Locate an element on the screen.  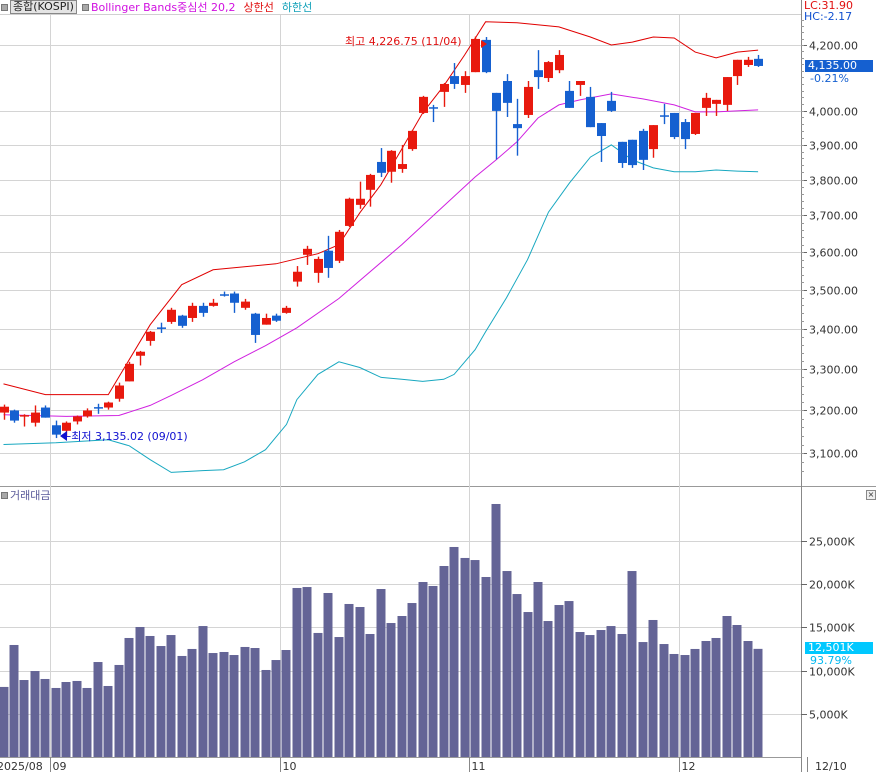
x-tick-label: 2025/08 is located at coordinates (21, 766).